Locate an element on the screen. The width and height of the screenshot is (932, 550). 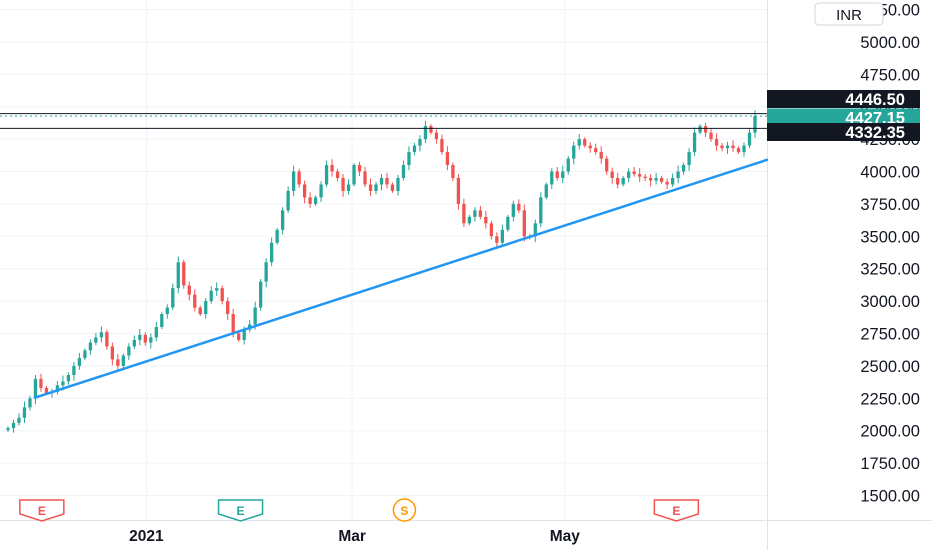
price-tick-label: 3000.00 is located at coordinates (890, 302).